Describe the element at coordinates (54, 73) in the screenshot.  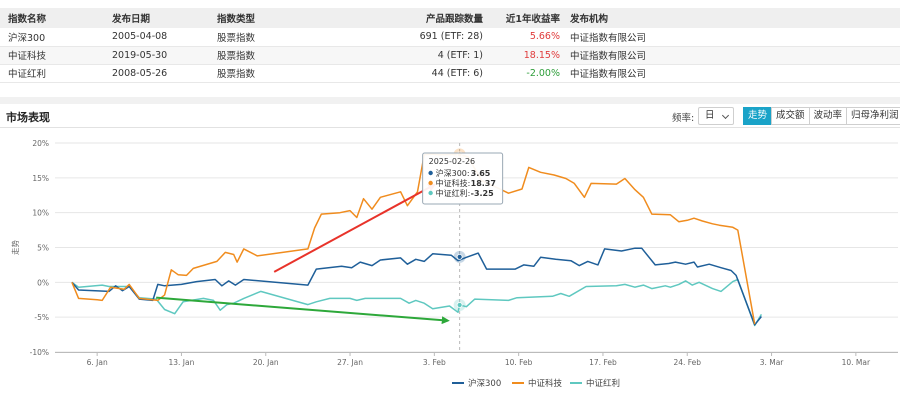
I see `index-name: 中证红利` at that location.